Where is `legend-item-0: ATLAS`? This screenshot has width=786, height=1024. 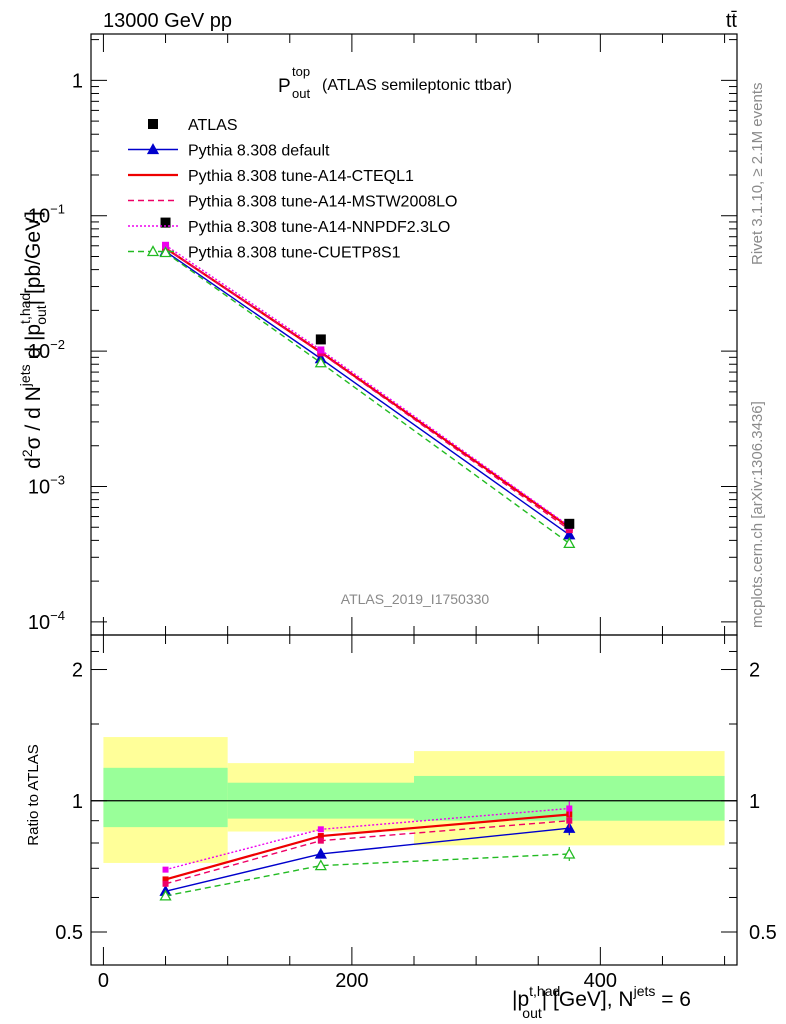
legend-item-0: ATLAS is located at coordinates (193, 125).